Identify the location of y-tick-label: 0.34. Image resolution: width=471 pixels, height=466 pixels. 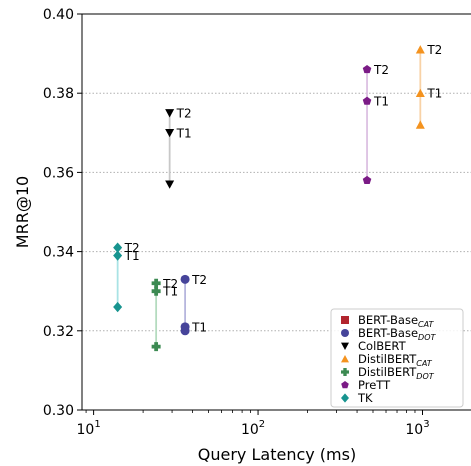
(58, 253).